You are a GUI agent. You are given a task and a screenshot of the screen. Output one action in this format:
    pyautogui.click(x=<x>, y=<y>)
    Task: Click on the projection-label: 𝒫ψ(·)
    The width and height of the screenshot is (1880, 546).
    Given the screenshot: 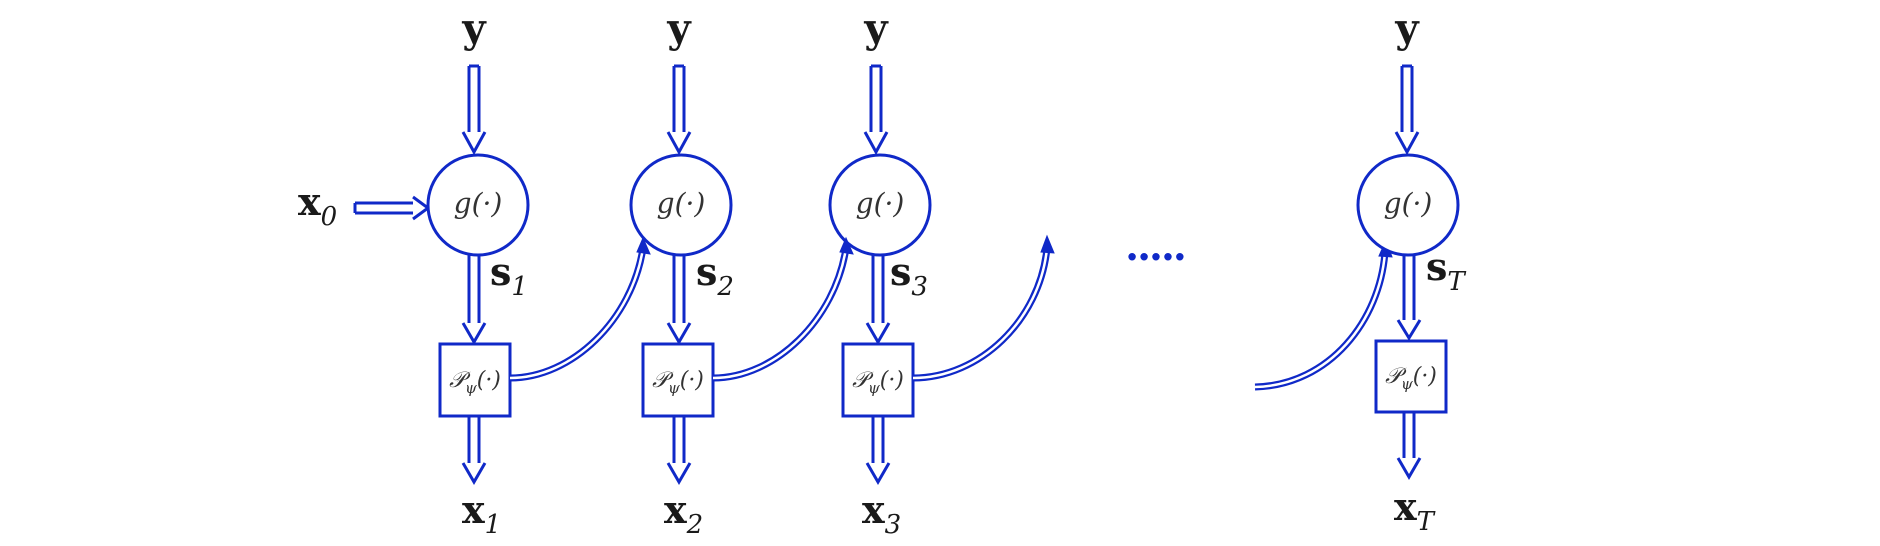 What is the action you would take?
    pyautogui.click(x=1411, y=378)
    